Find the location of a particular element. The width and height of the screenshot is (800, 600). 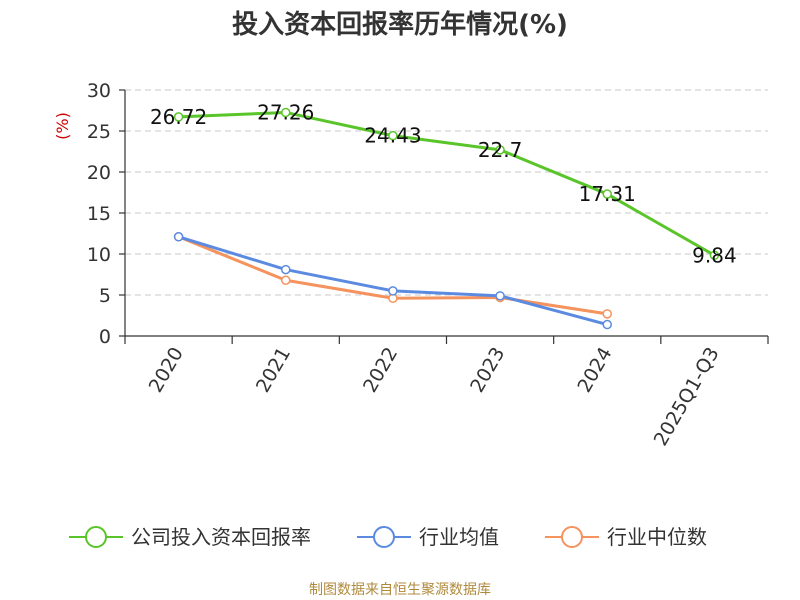

legend: 公司投入资本回报率 行业均值 行业中位数 is located at coordinates (388, 537).